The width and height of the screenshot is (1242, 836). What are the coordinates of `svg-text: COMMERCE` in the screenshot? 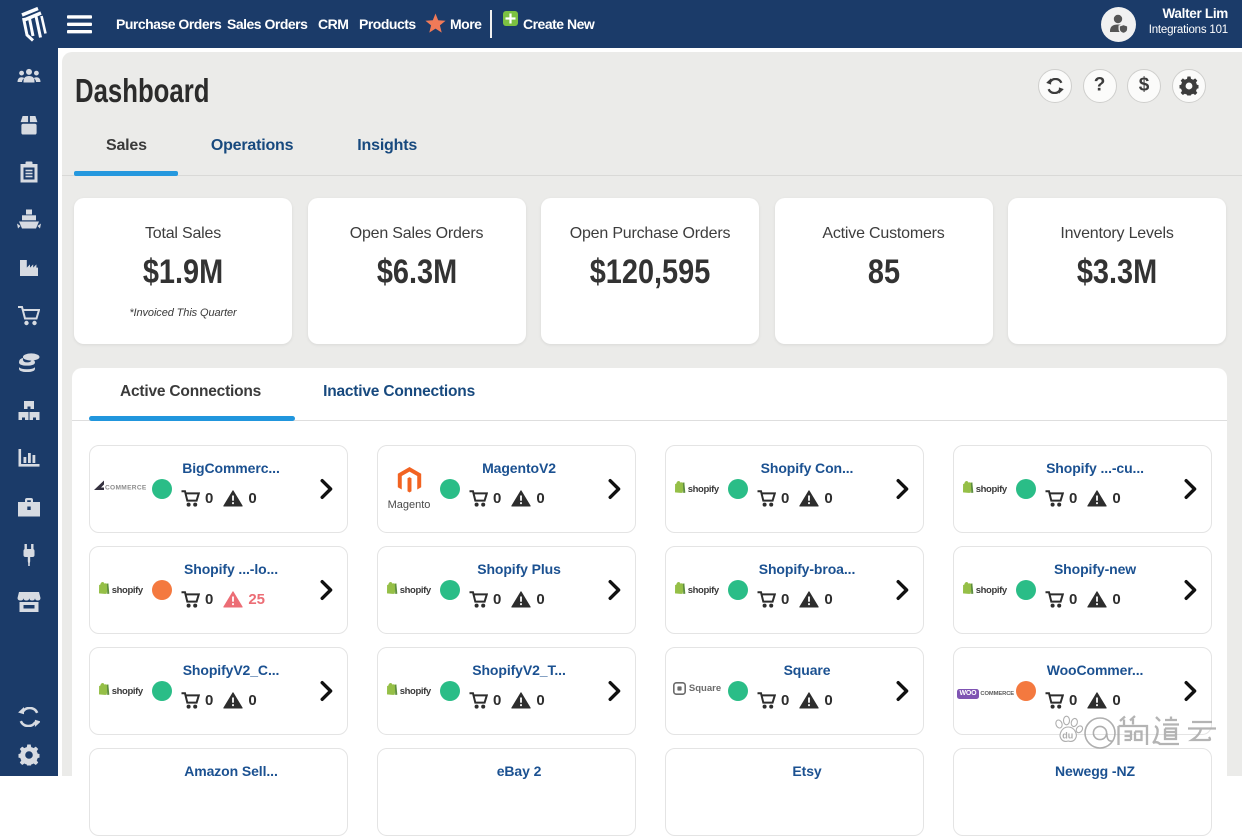 It's located at (126, 488).